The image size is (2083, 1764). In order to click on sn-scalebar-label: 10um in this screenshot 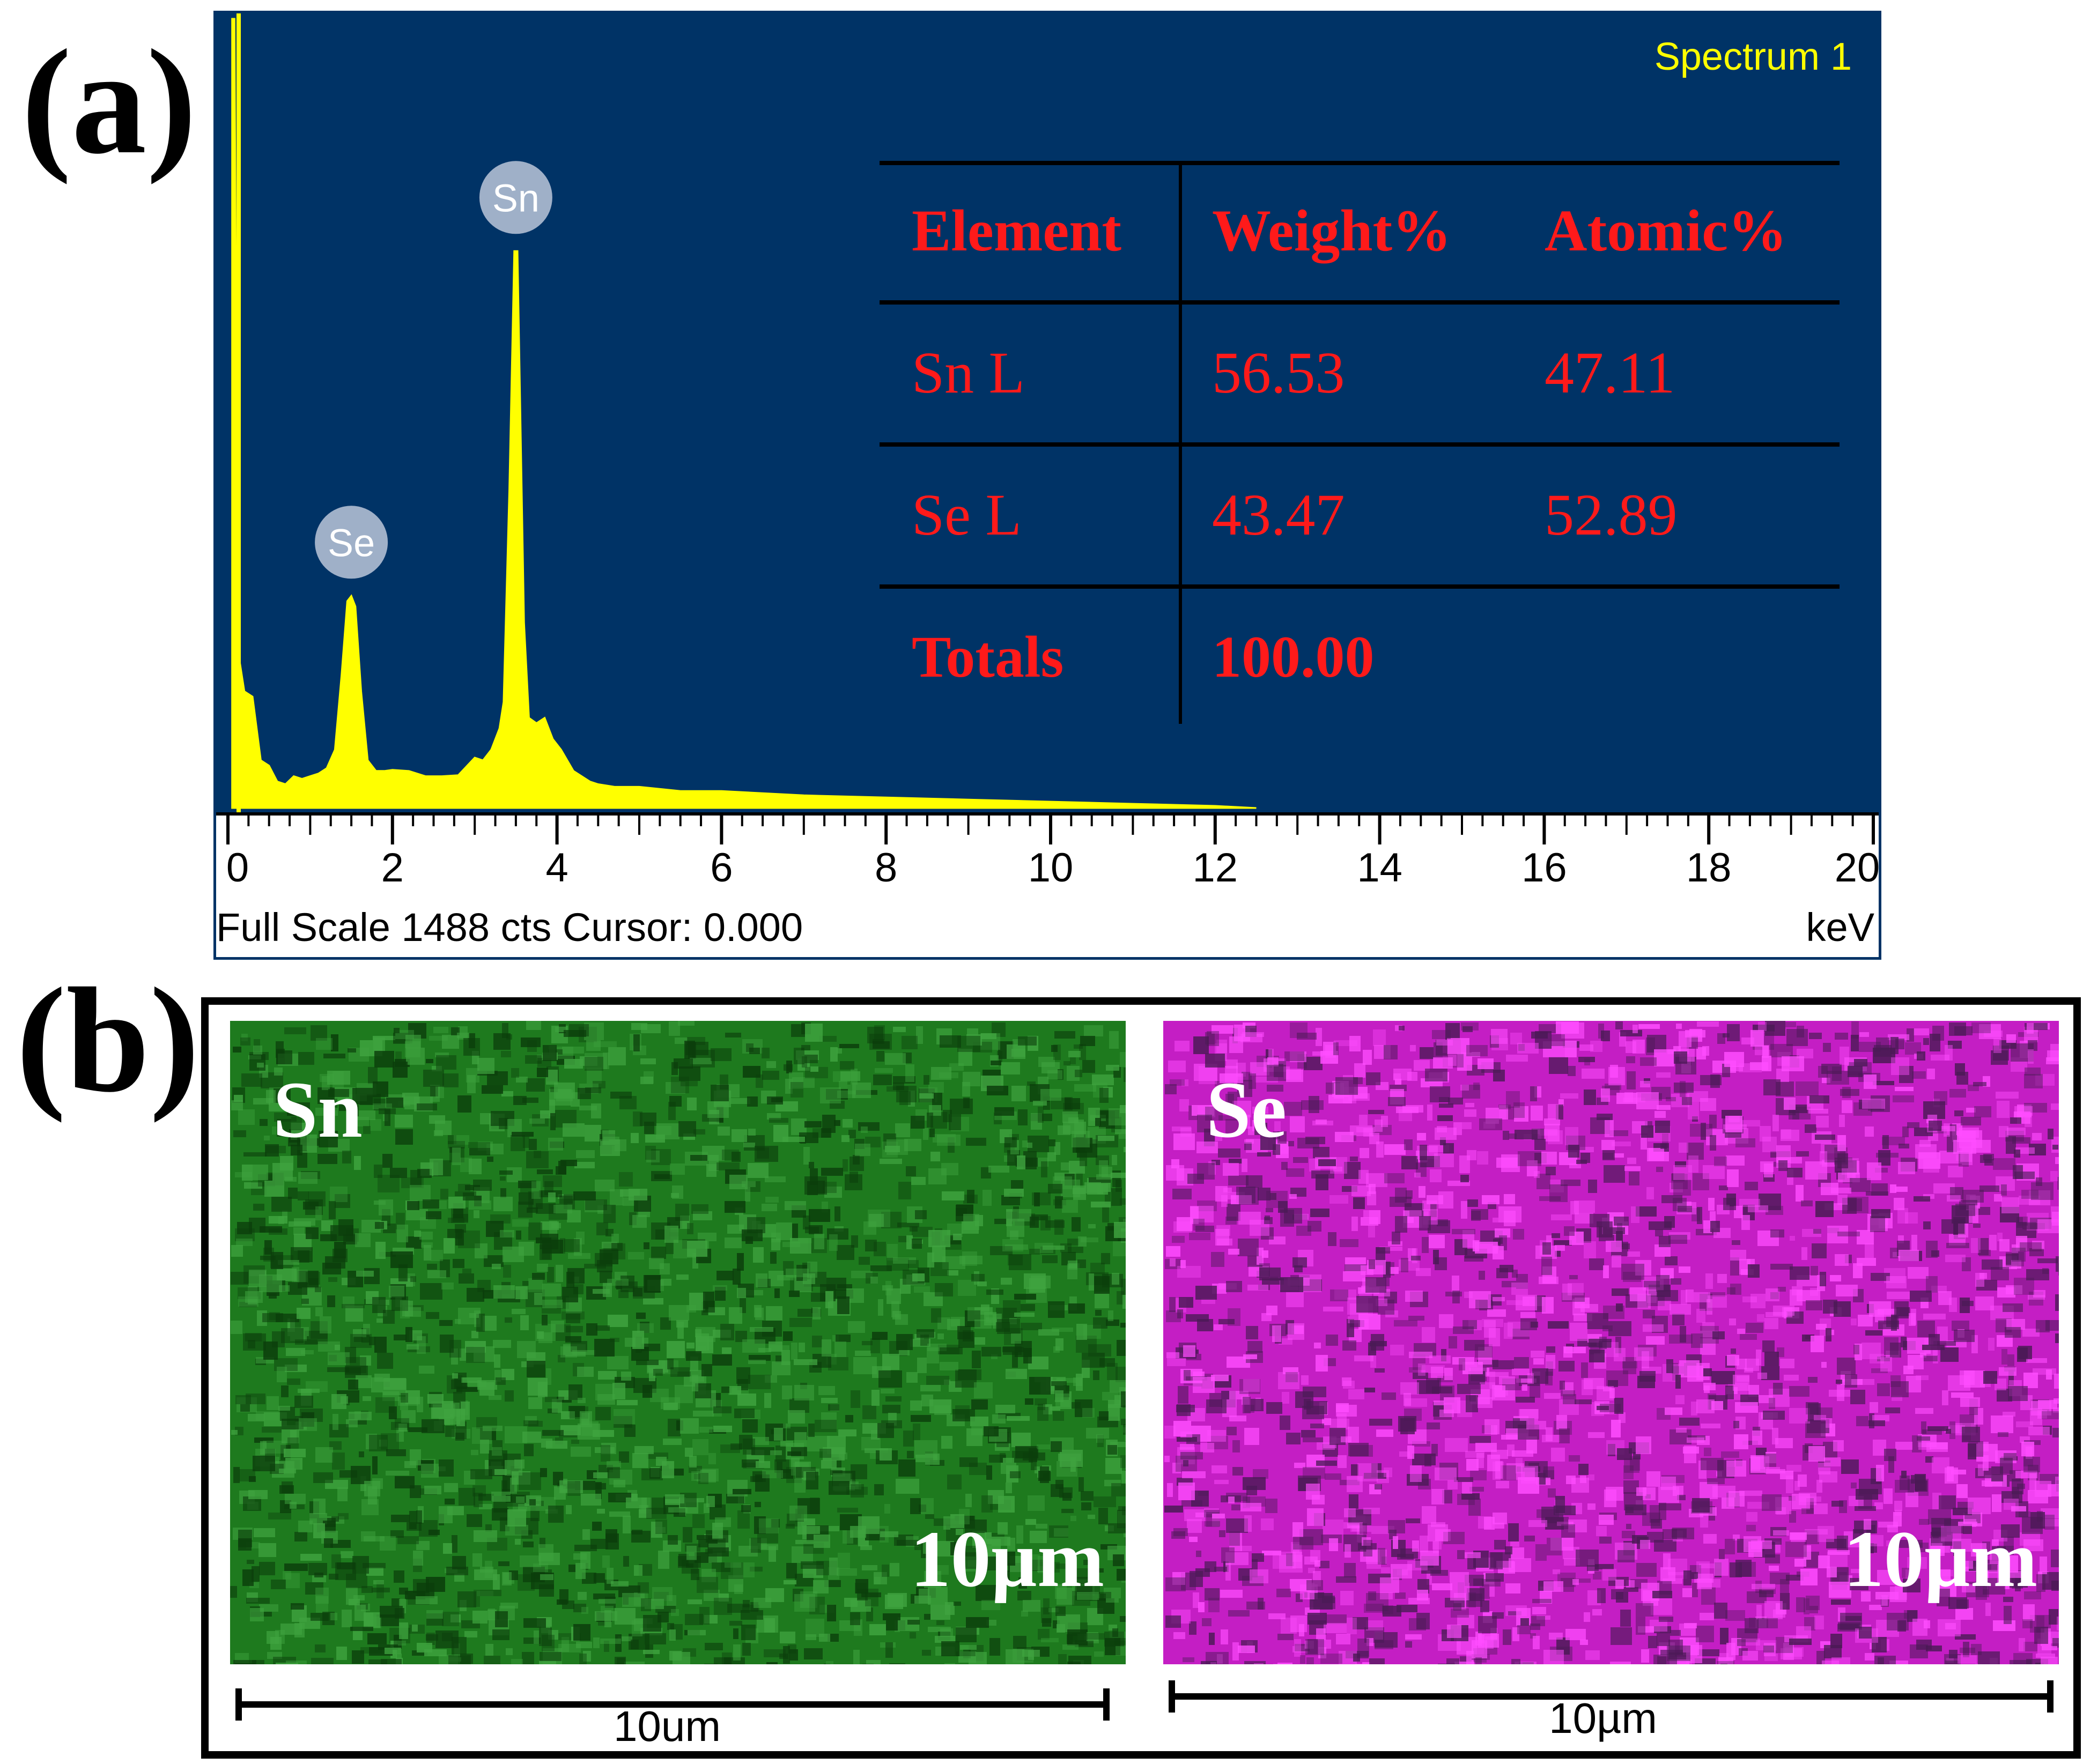, I will do `click(667, 1726)`.